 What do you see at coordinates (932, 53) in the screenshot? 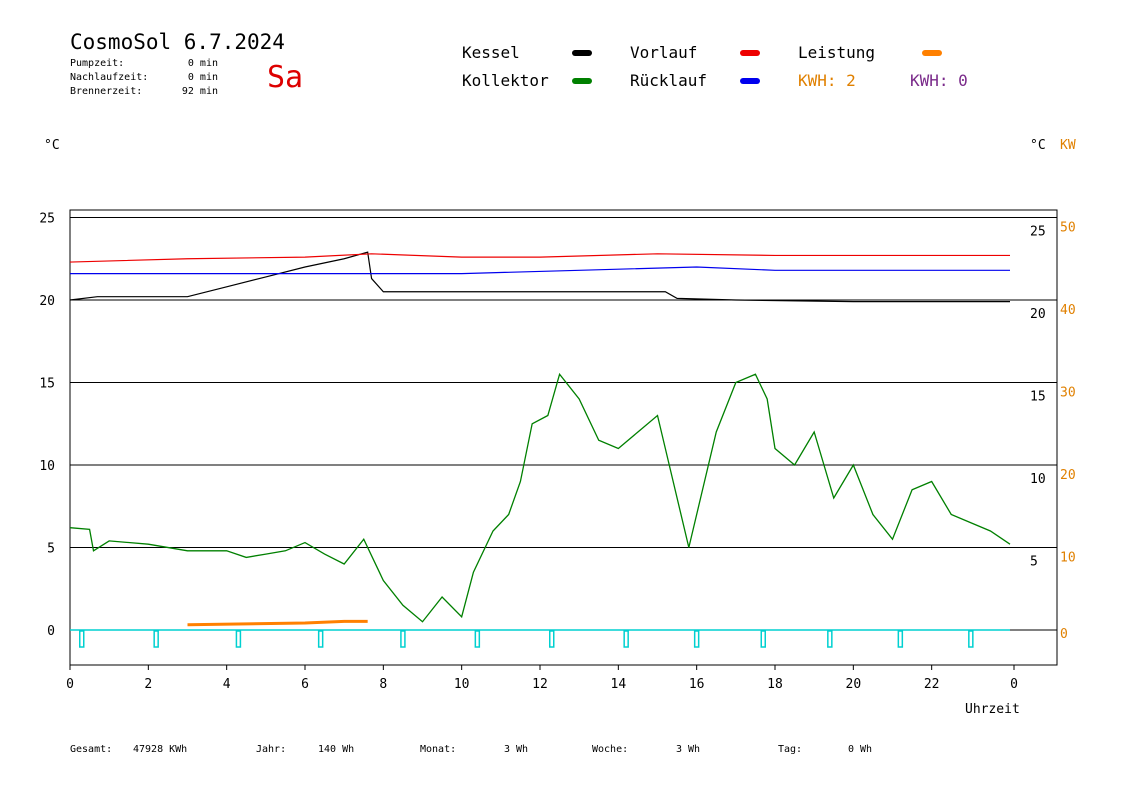
I see `legend-leistung-swatch` at bounding box center [932, 53].